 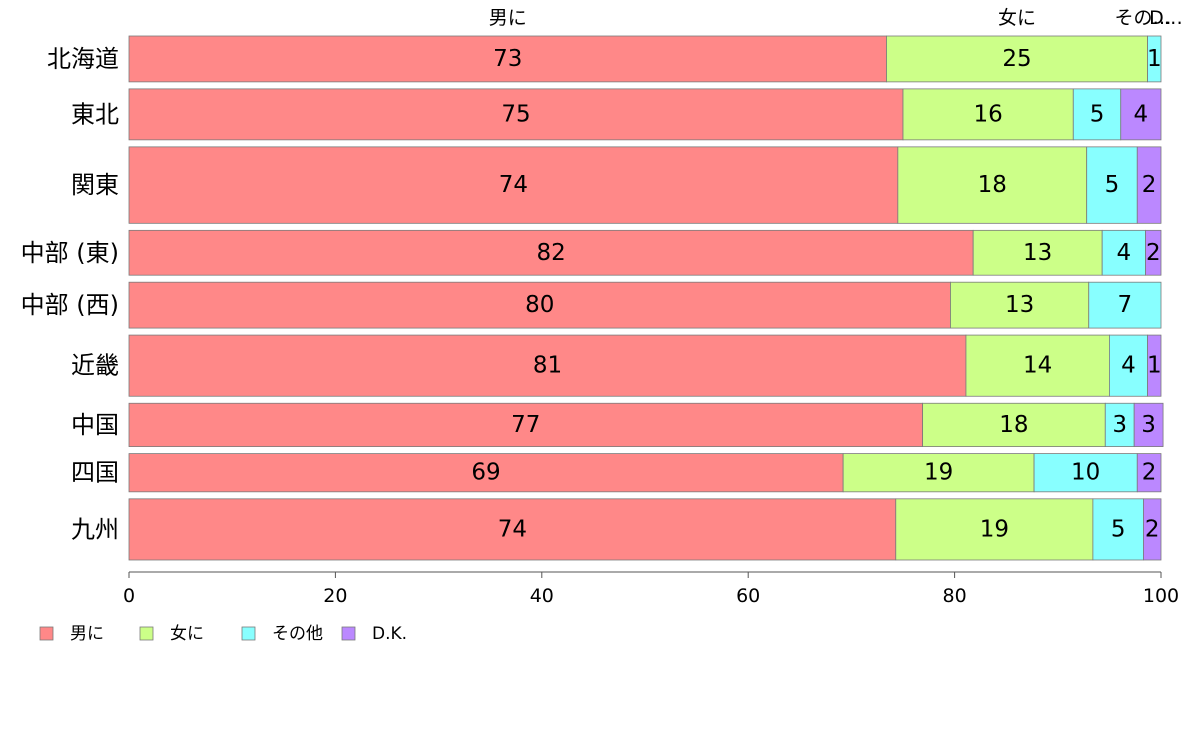 I want to click on category-label: 中国, so click(x=95, y=425).